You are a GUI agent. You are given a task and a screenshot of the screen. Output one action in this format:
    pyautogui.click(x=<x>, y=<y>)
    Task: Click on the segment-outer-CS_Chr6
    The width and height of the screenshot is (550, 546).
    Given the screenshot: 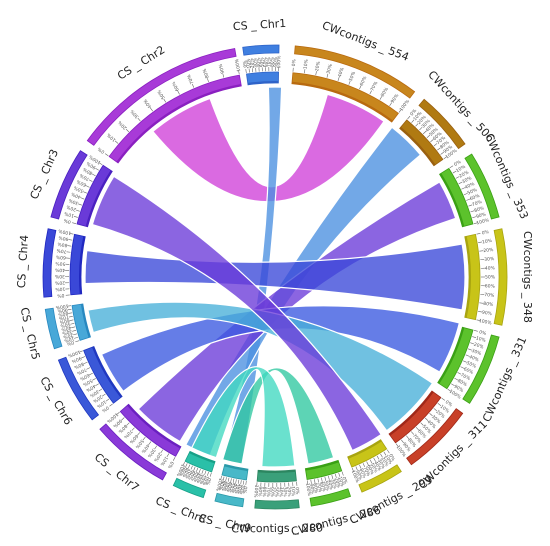 What is the action you would take?
    pyautogui.click(x=78, y=388)
    